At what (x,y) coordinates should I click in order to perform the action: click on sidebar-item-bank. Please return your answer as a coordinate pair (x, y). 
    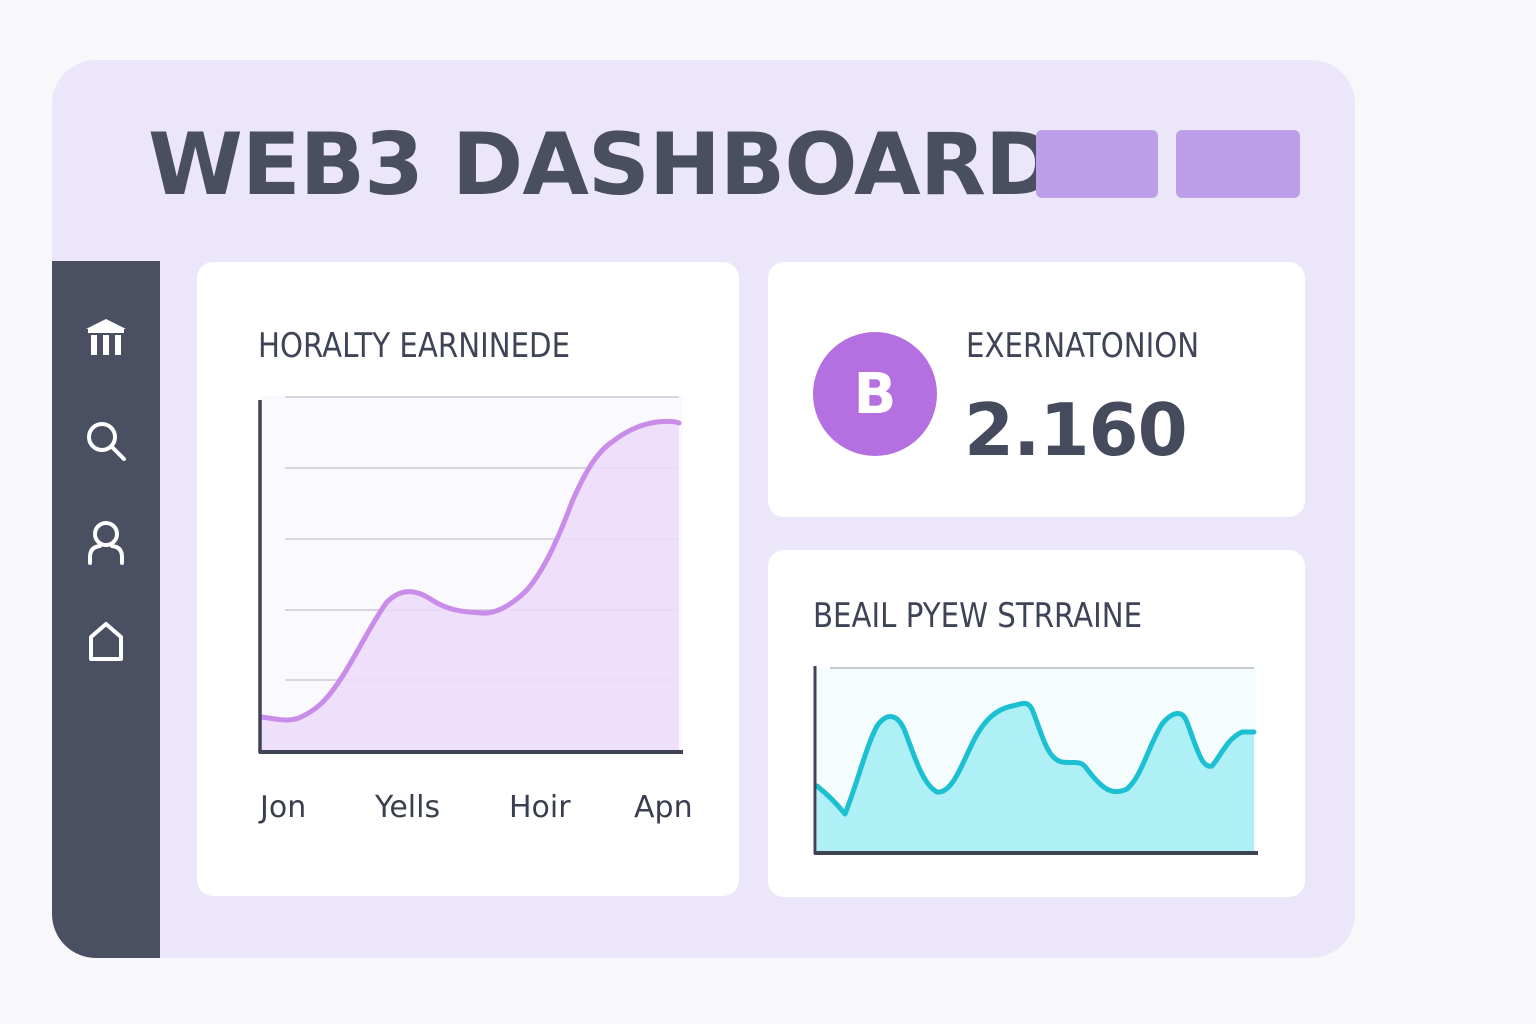
    Looking at the image, I should click on (106, 337).